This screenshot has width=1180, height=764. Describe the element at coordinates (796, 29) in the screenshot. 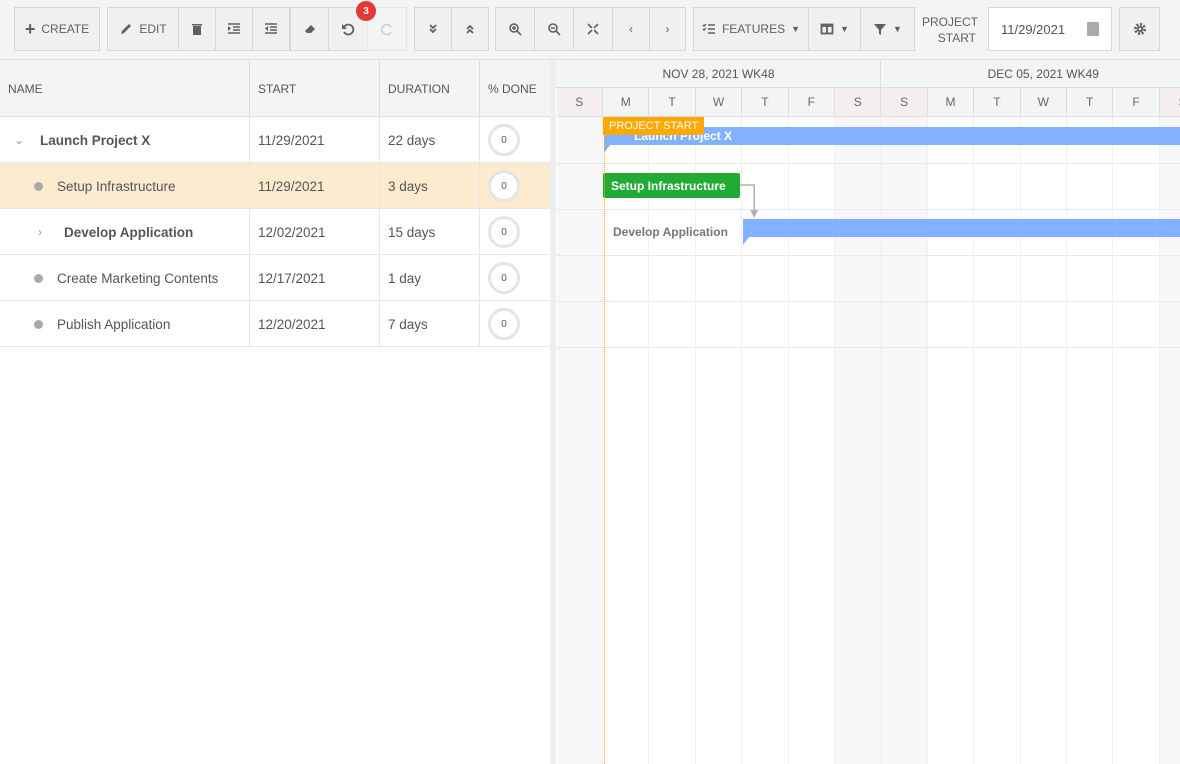

I see `caret-down-icon: ▼` at that location.